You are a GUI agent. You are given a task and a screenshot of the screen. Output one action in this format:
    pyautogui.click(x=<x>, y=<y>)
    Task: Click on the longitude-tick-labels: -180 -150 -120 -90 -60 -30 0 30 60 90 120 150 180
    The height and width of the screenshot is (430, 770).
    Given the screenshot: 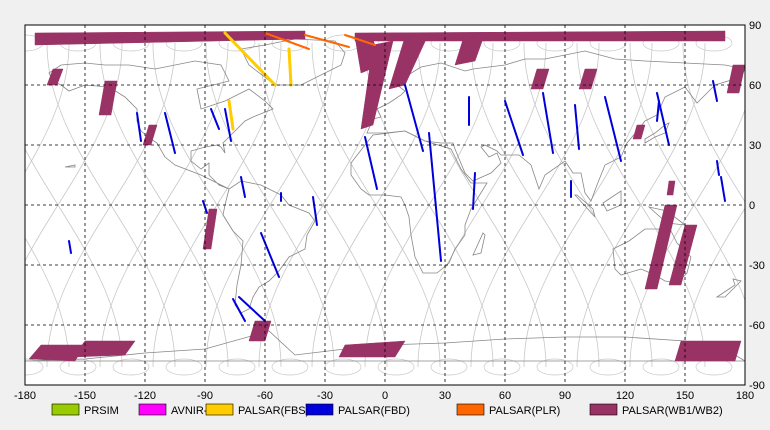 What is the action you would take?
    pyautogui.click(x=384, y=396)
    